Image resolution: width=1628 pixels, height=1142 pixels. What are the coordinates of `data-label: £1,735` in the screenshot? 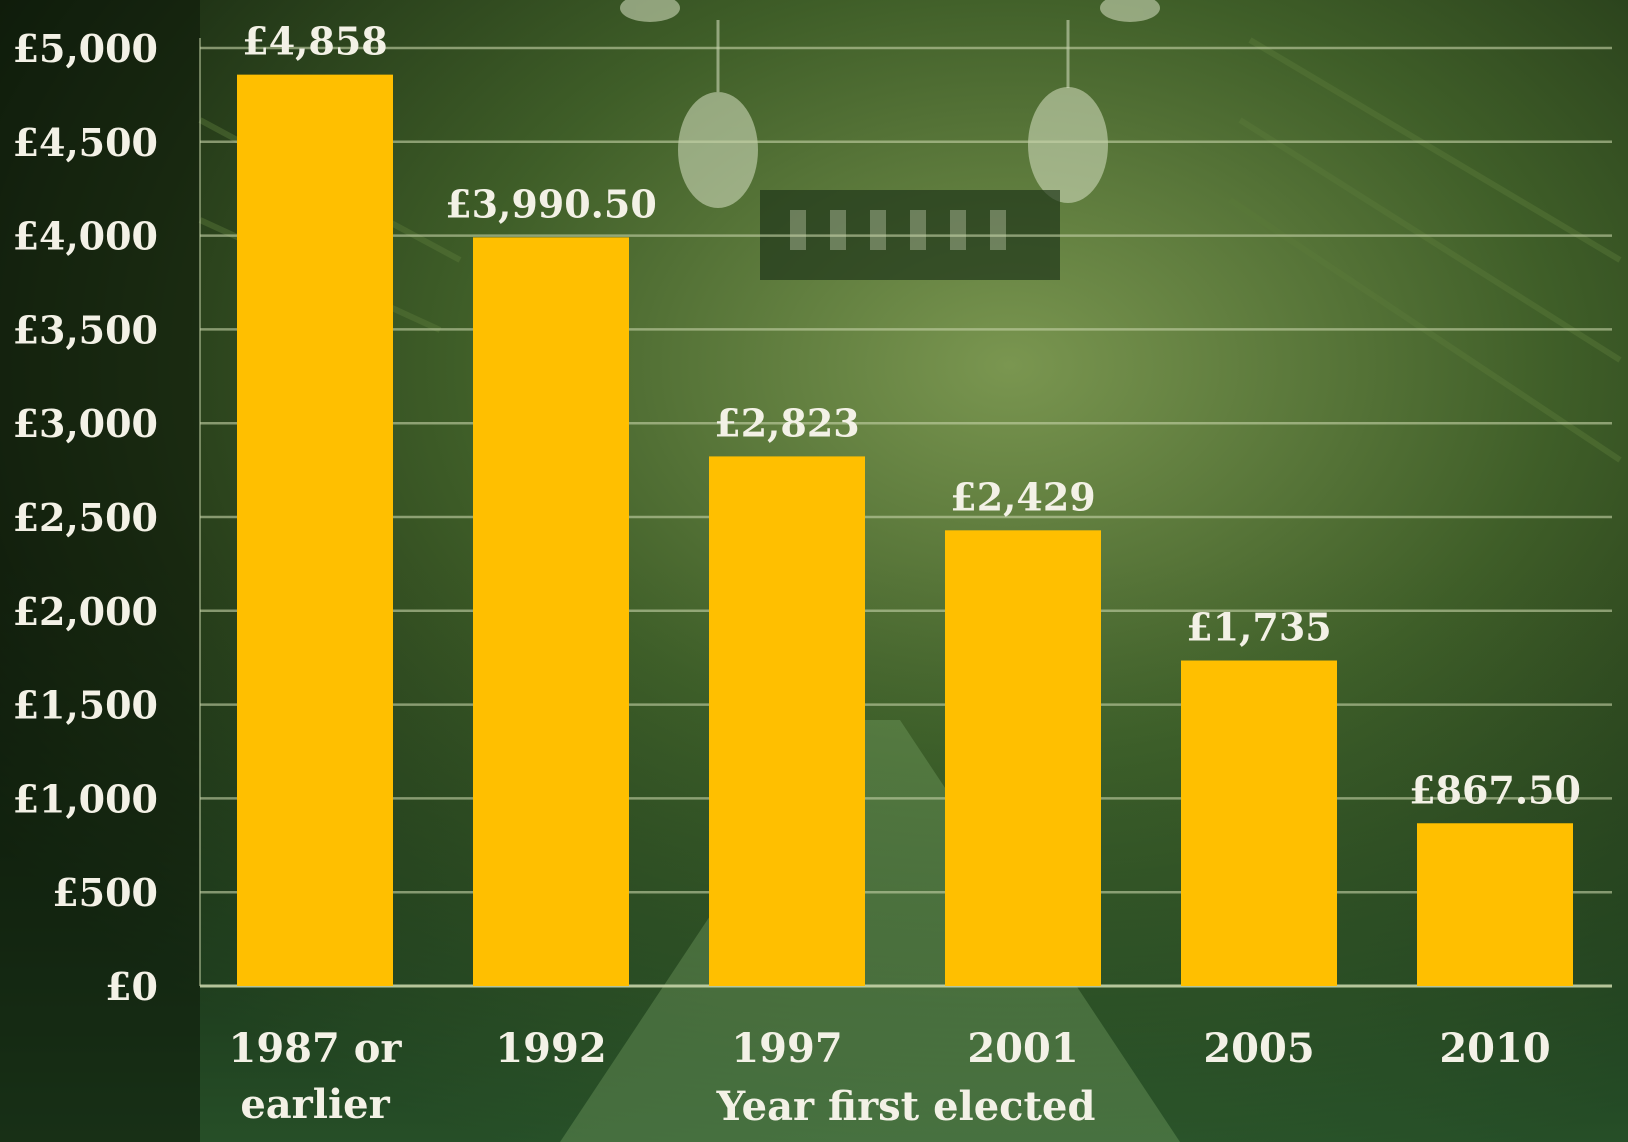 It's located at (1258, 627).